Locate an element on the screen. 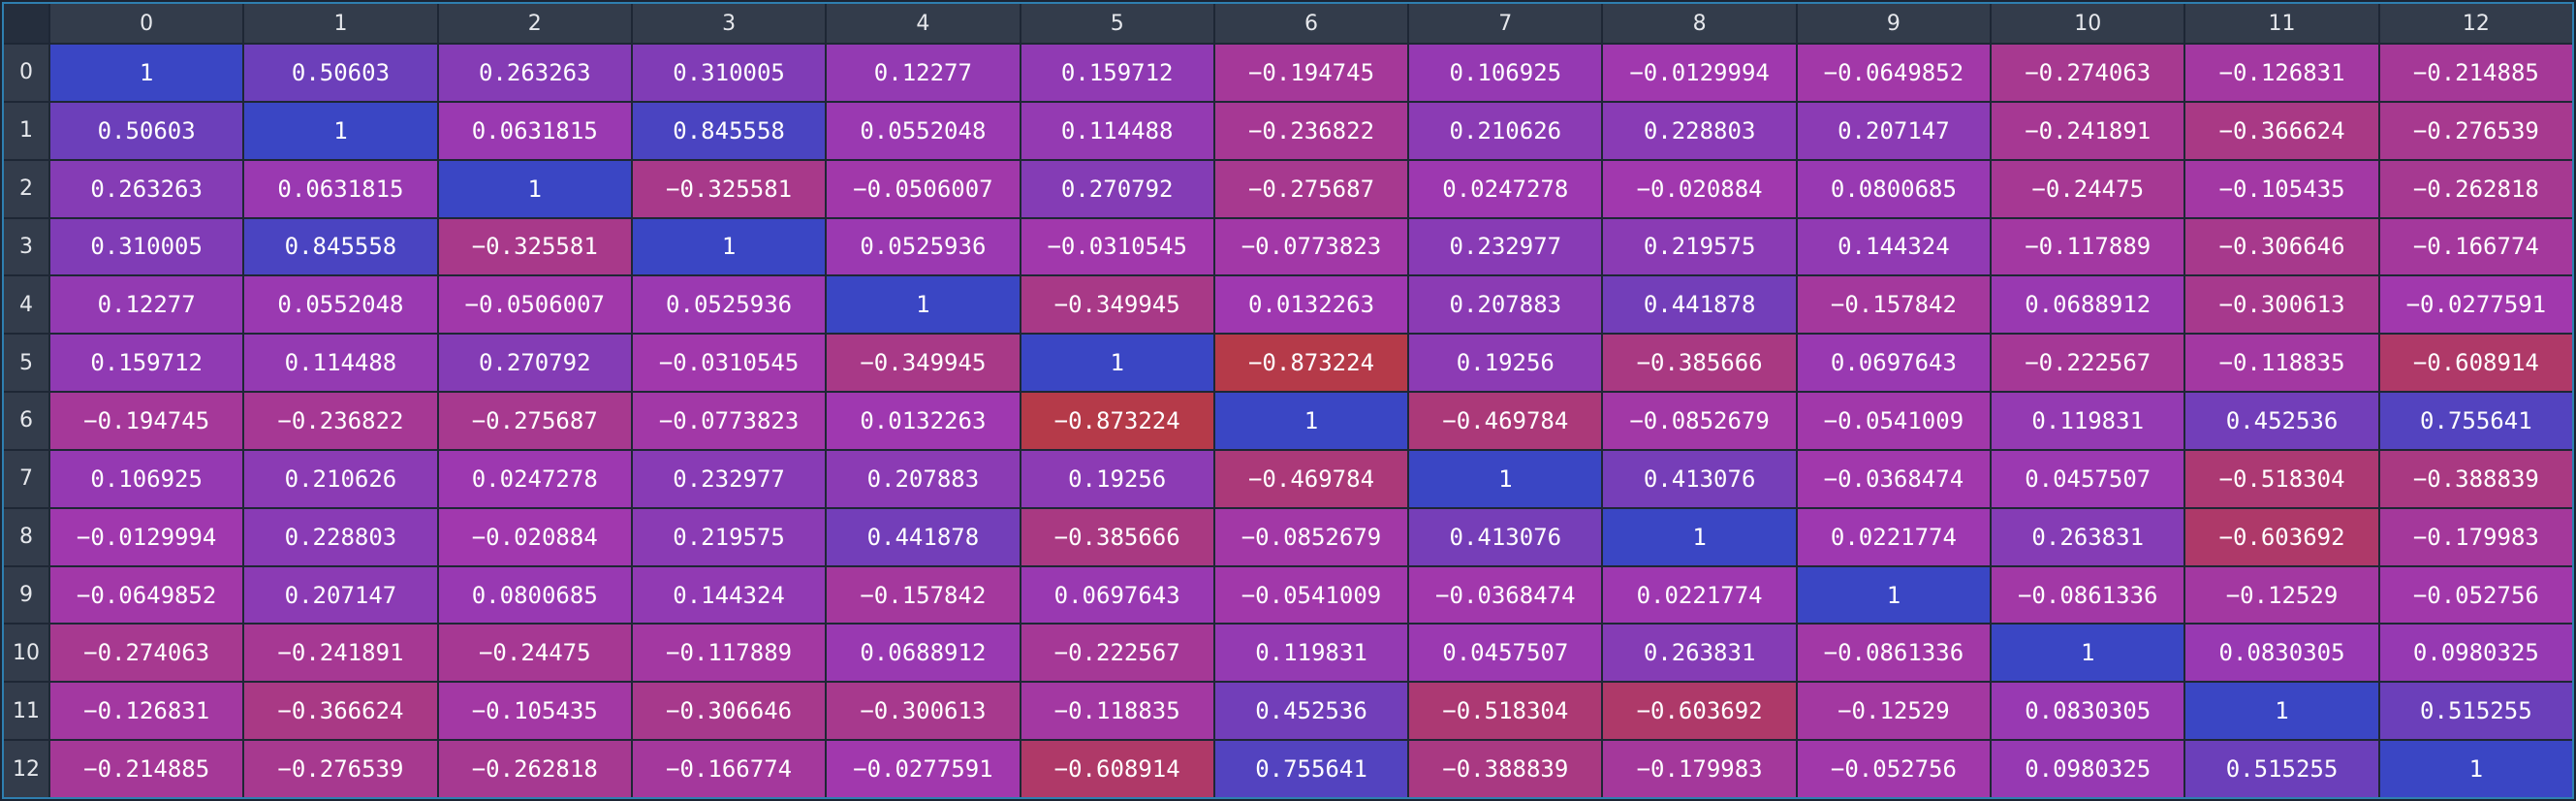  heatmap-cell: −0.020884 is located at coordinates (1699, 189).